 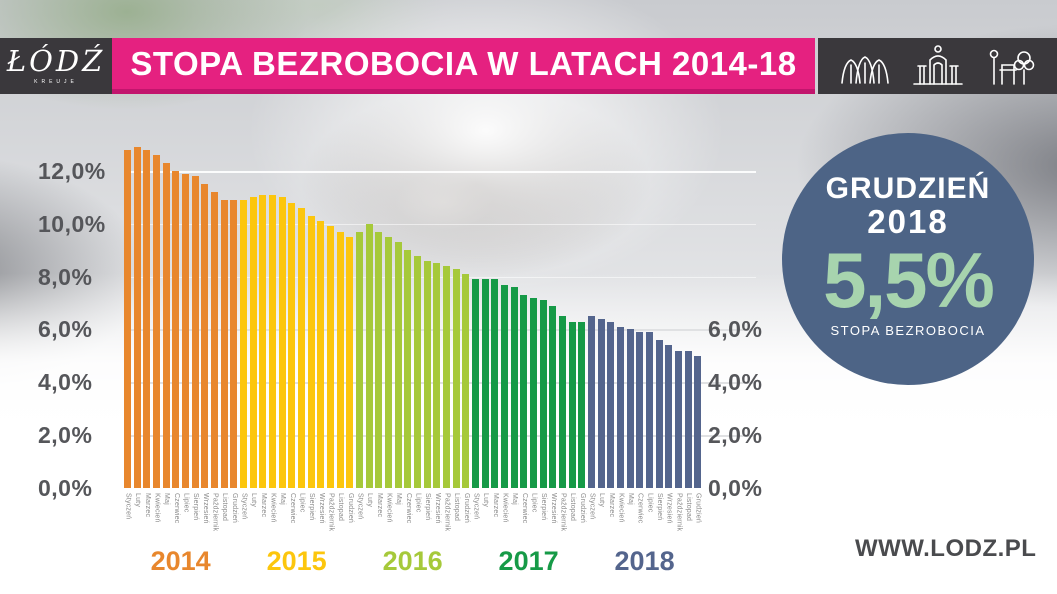 What do you see at coordinates (562, 402) in the screenshot?
I see `bar-2017-Październik` at bounding box center [562, 402].